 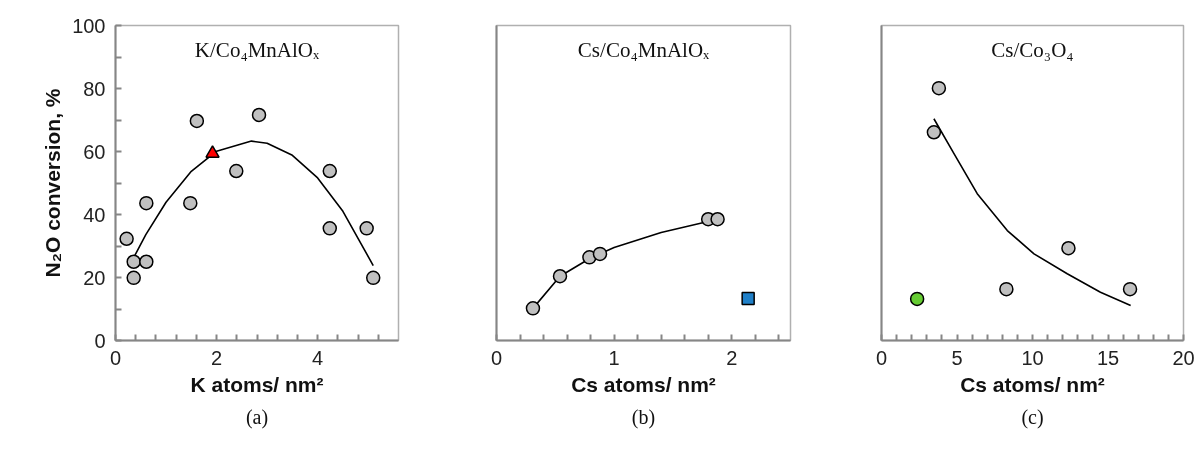 What do you see at coordinates (94, 277) in the screenshot?
I see `y-tick-label: 20` at bounding box center [94, 277].